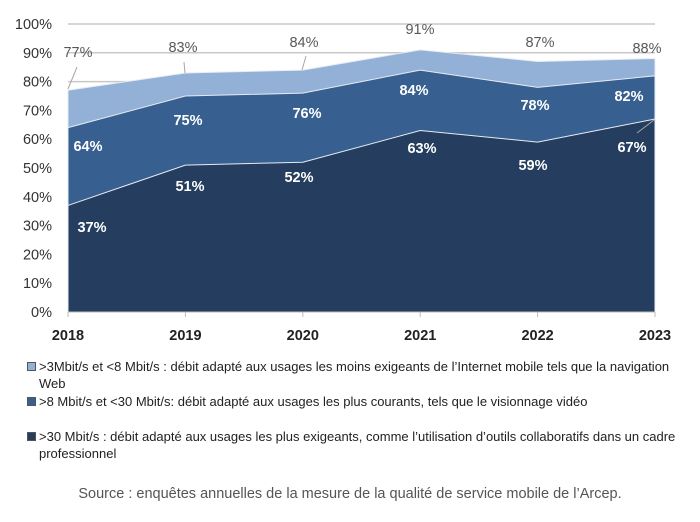  What do you see at coordinates (37, 227) in the screenshot?
I see `y-tick-label: 30%` at bounding box center [37, 227].